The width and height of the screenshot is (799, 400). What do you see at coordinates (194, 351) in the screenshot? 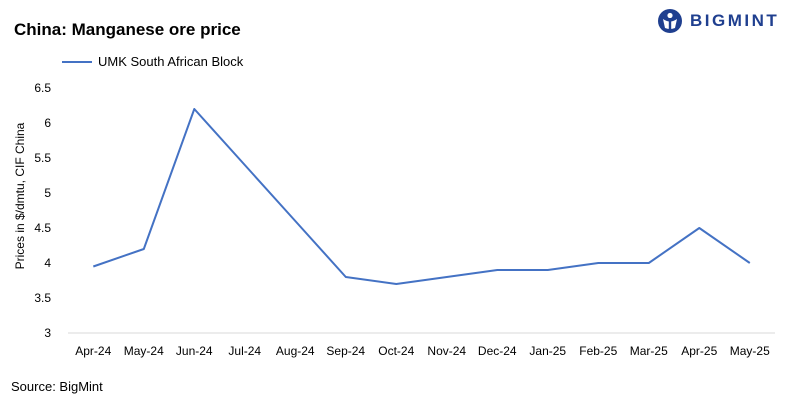
I see `x-tick-label: Jun-24` at bounding box center [194, 351].